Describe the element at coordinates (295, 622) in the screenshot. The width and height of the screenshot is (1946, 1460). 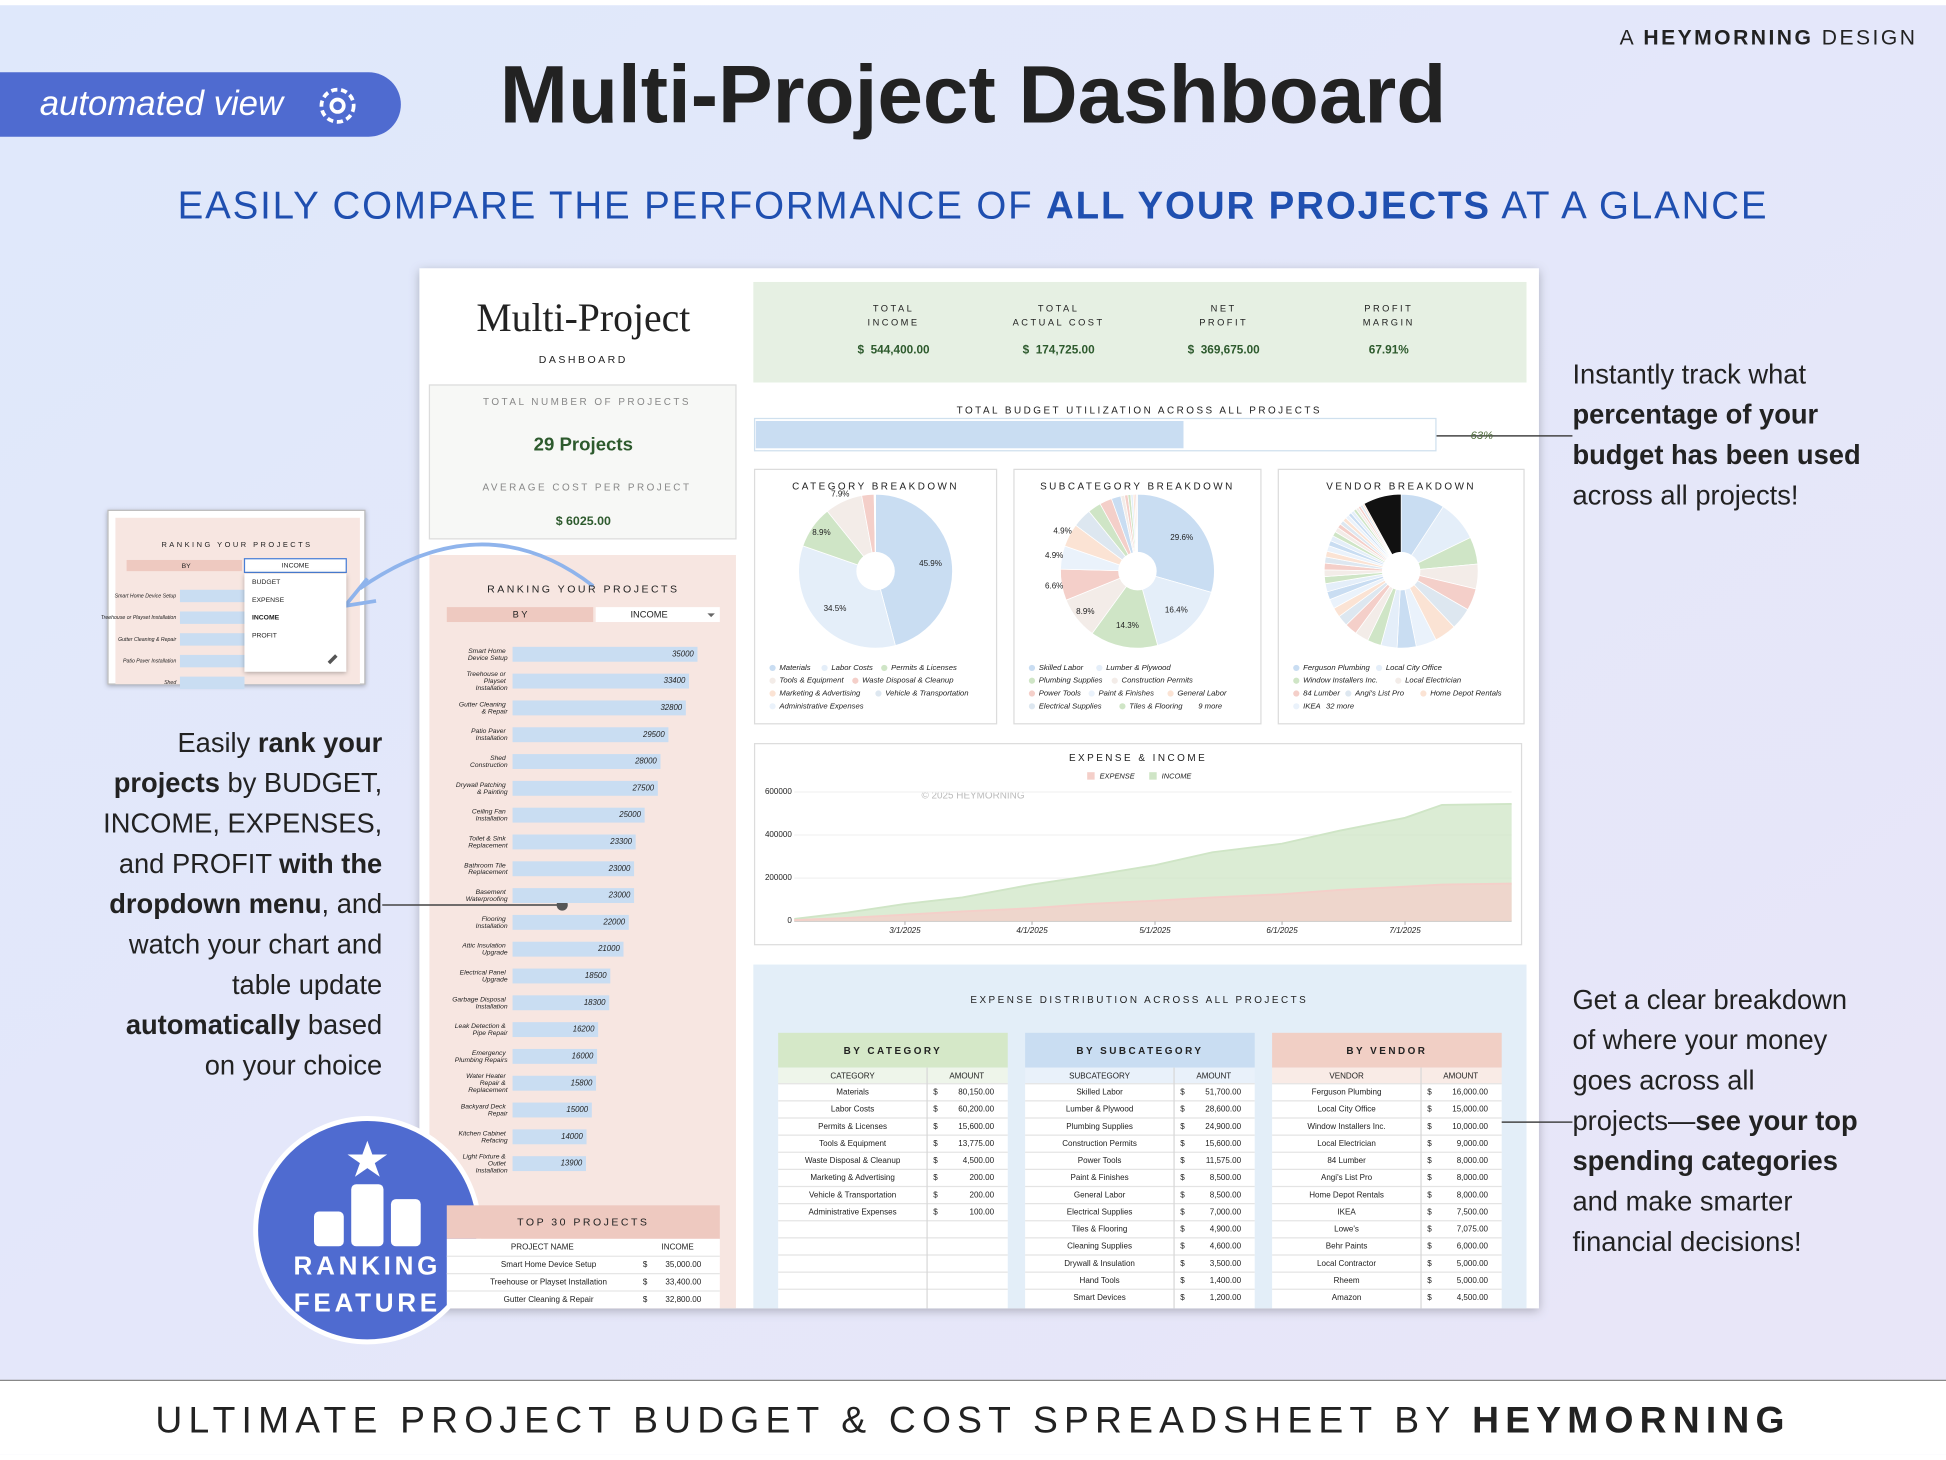
I see `inset-menu` at that location.